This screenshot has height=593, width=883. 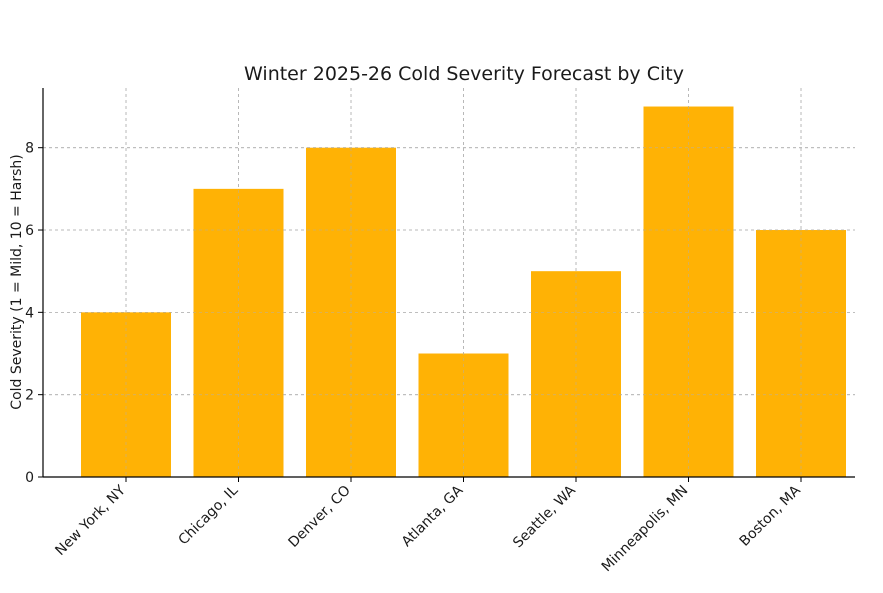 I want to click on y-tick-label: 2, so click(x=29, y=396).